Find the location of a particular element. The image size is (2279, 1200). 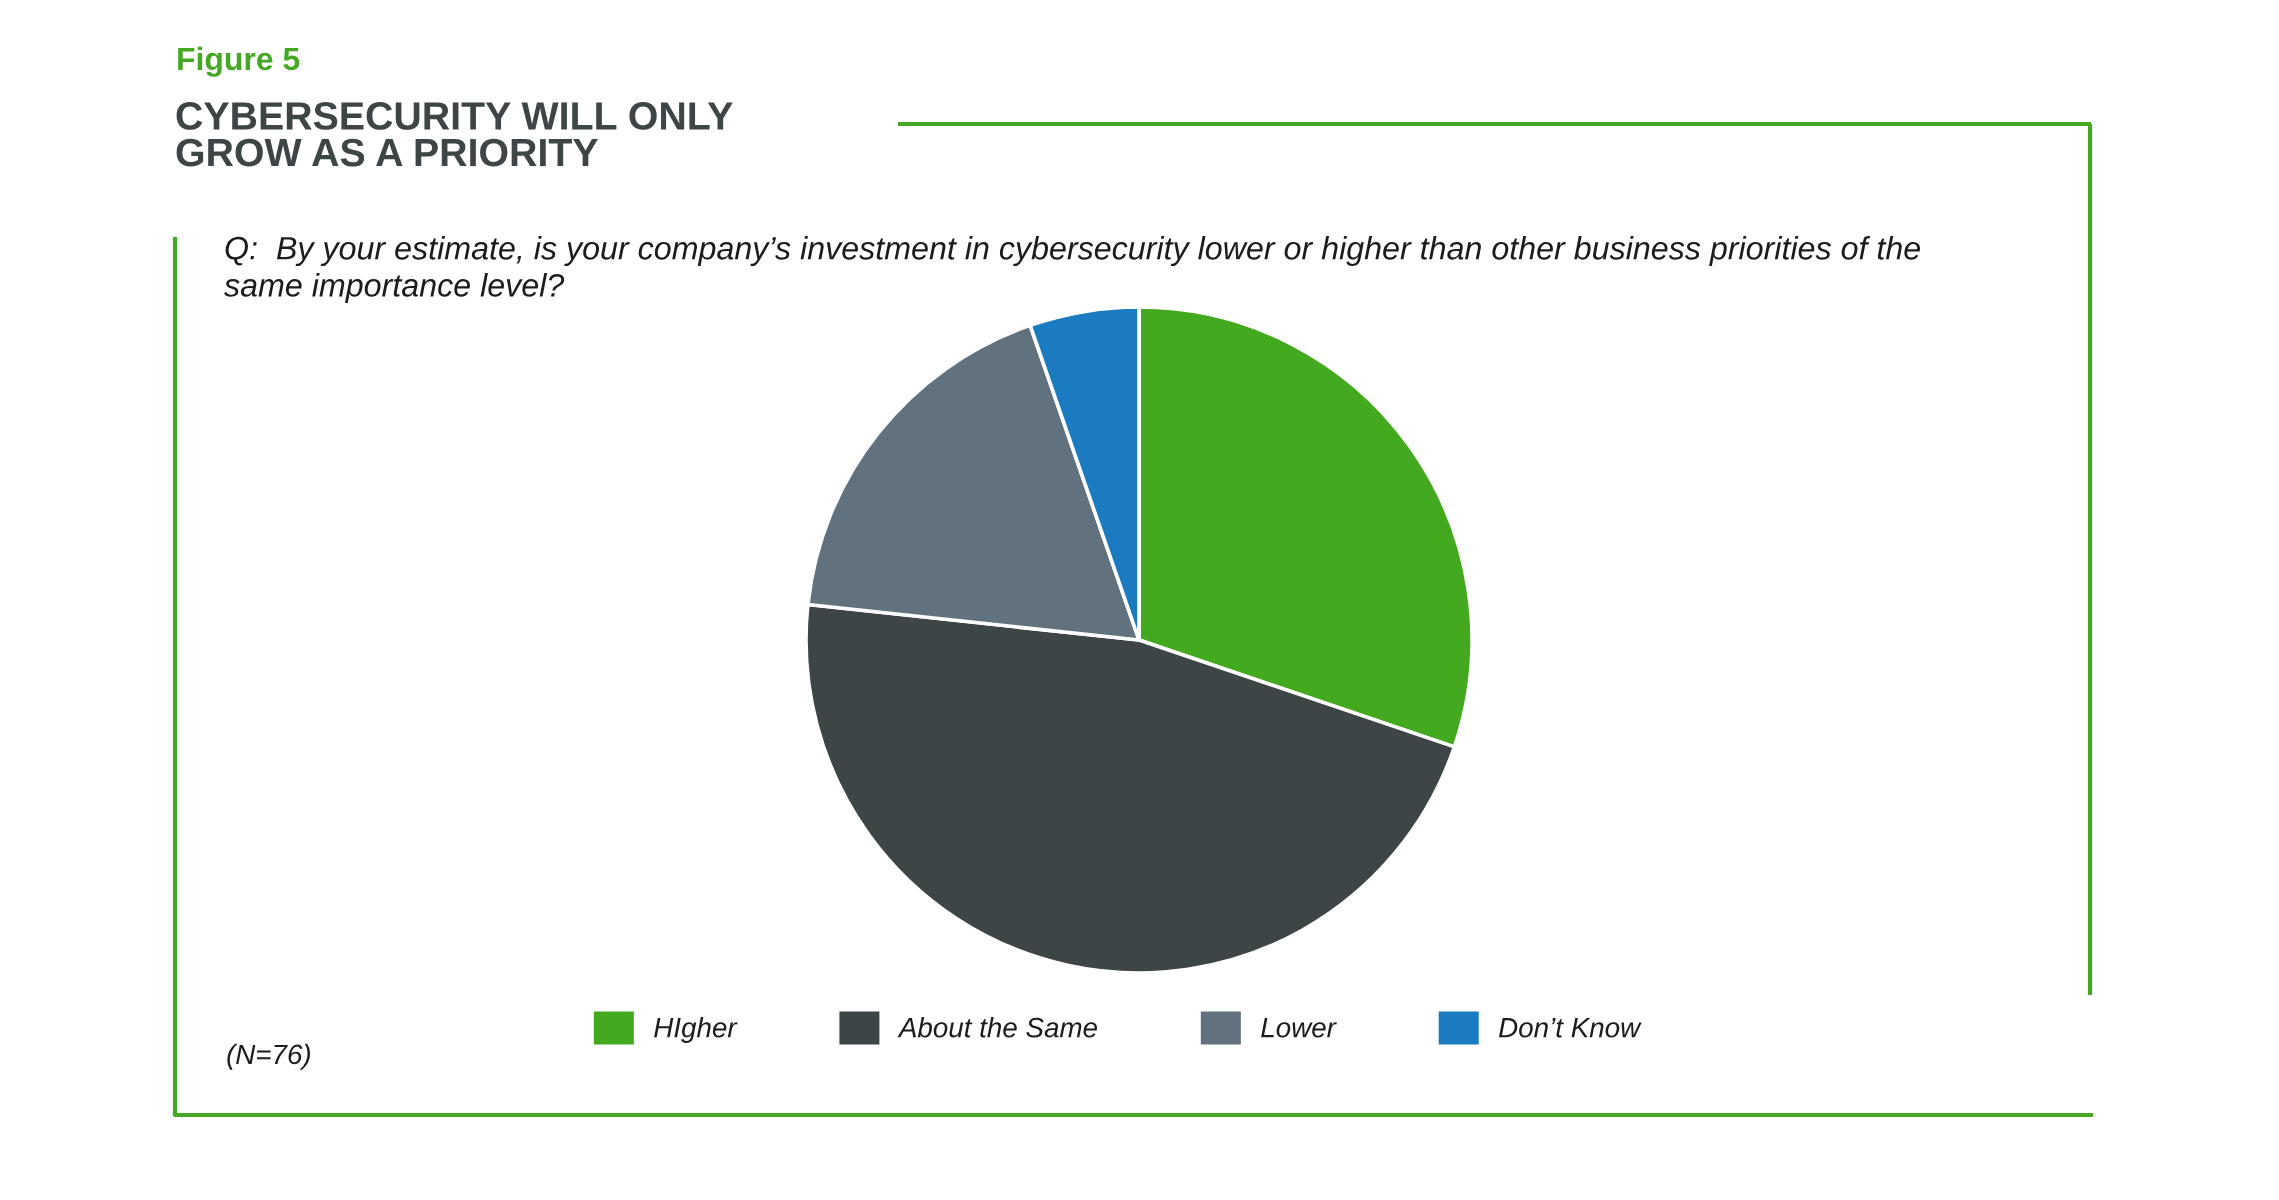

chart-title: CYBERSECURITY WILL ONLY GROW AS A PRIORITY is located at coordinates (454, 134).